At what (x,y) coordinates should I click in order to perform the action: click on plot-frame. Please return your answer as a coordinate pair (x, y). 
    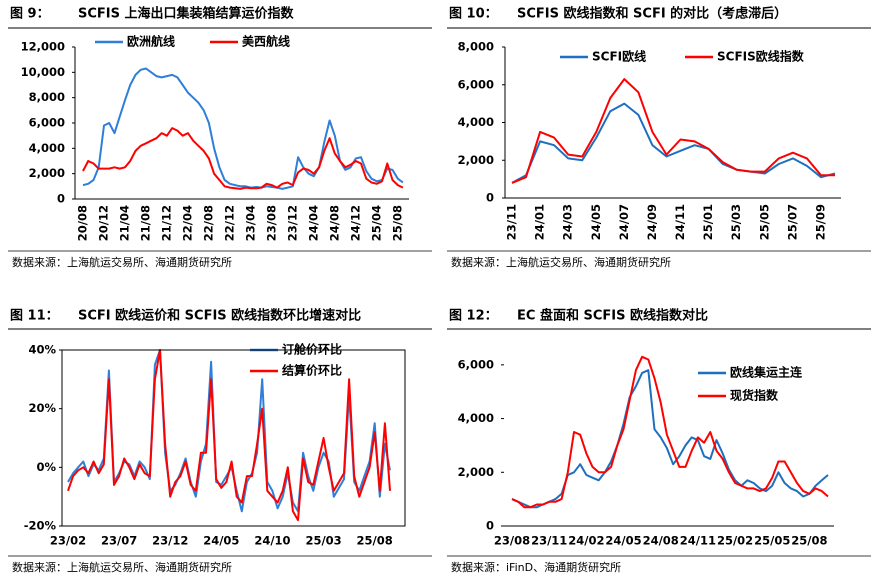
    Looking at the image, I should click on (233, 438).